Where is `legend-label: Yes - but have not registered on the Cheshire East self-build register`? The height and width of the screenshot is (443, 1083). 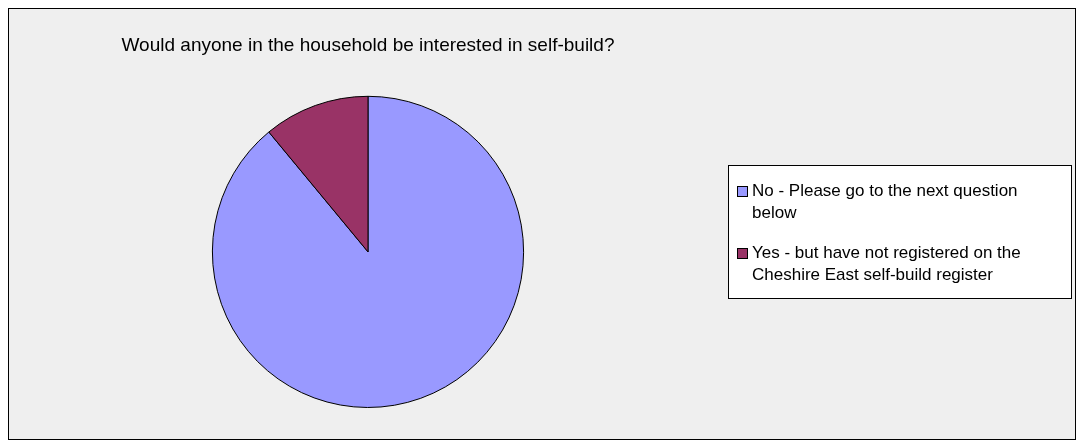 legend-label: Yes - but have not registered on the Cheshire East self-build register is located at coordinates (887, 264).